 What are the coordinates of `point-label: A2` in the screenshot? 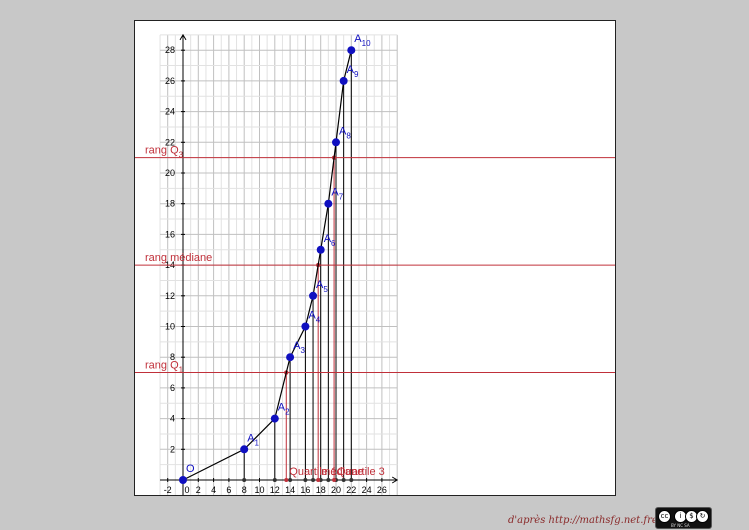 It's located at (284, 409).